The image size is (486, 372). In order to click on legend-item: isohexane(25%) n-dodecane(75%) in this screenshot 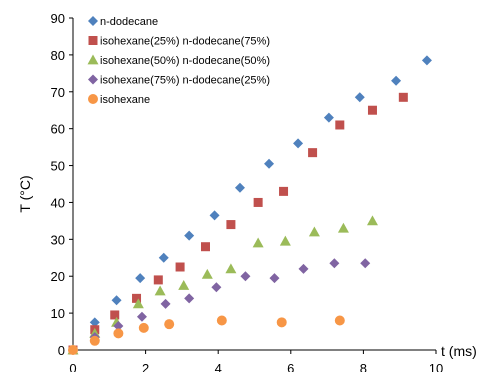, I will do `click(179, 42)`.